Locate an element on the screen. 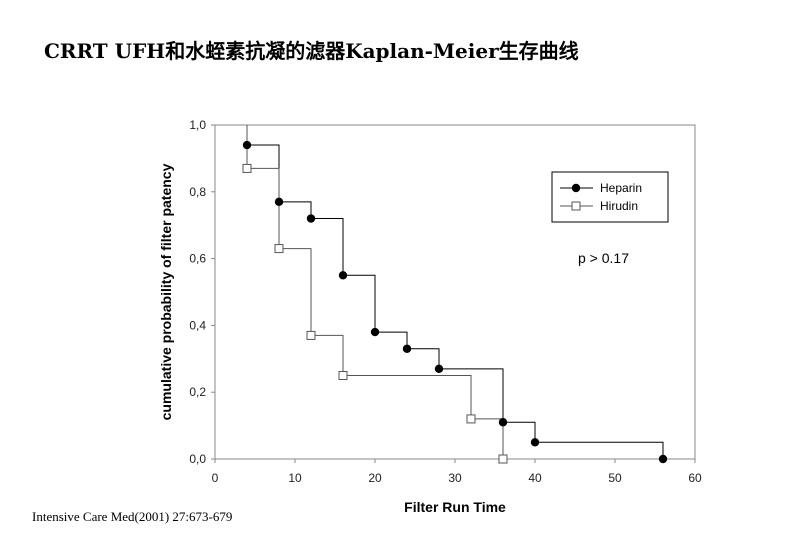 Image resolution: width=810 pixels, height=540 pixels. legend: Heparin Hirudin is located at coordinates (610, 197).